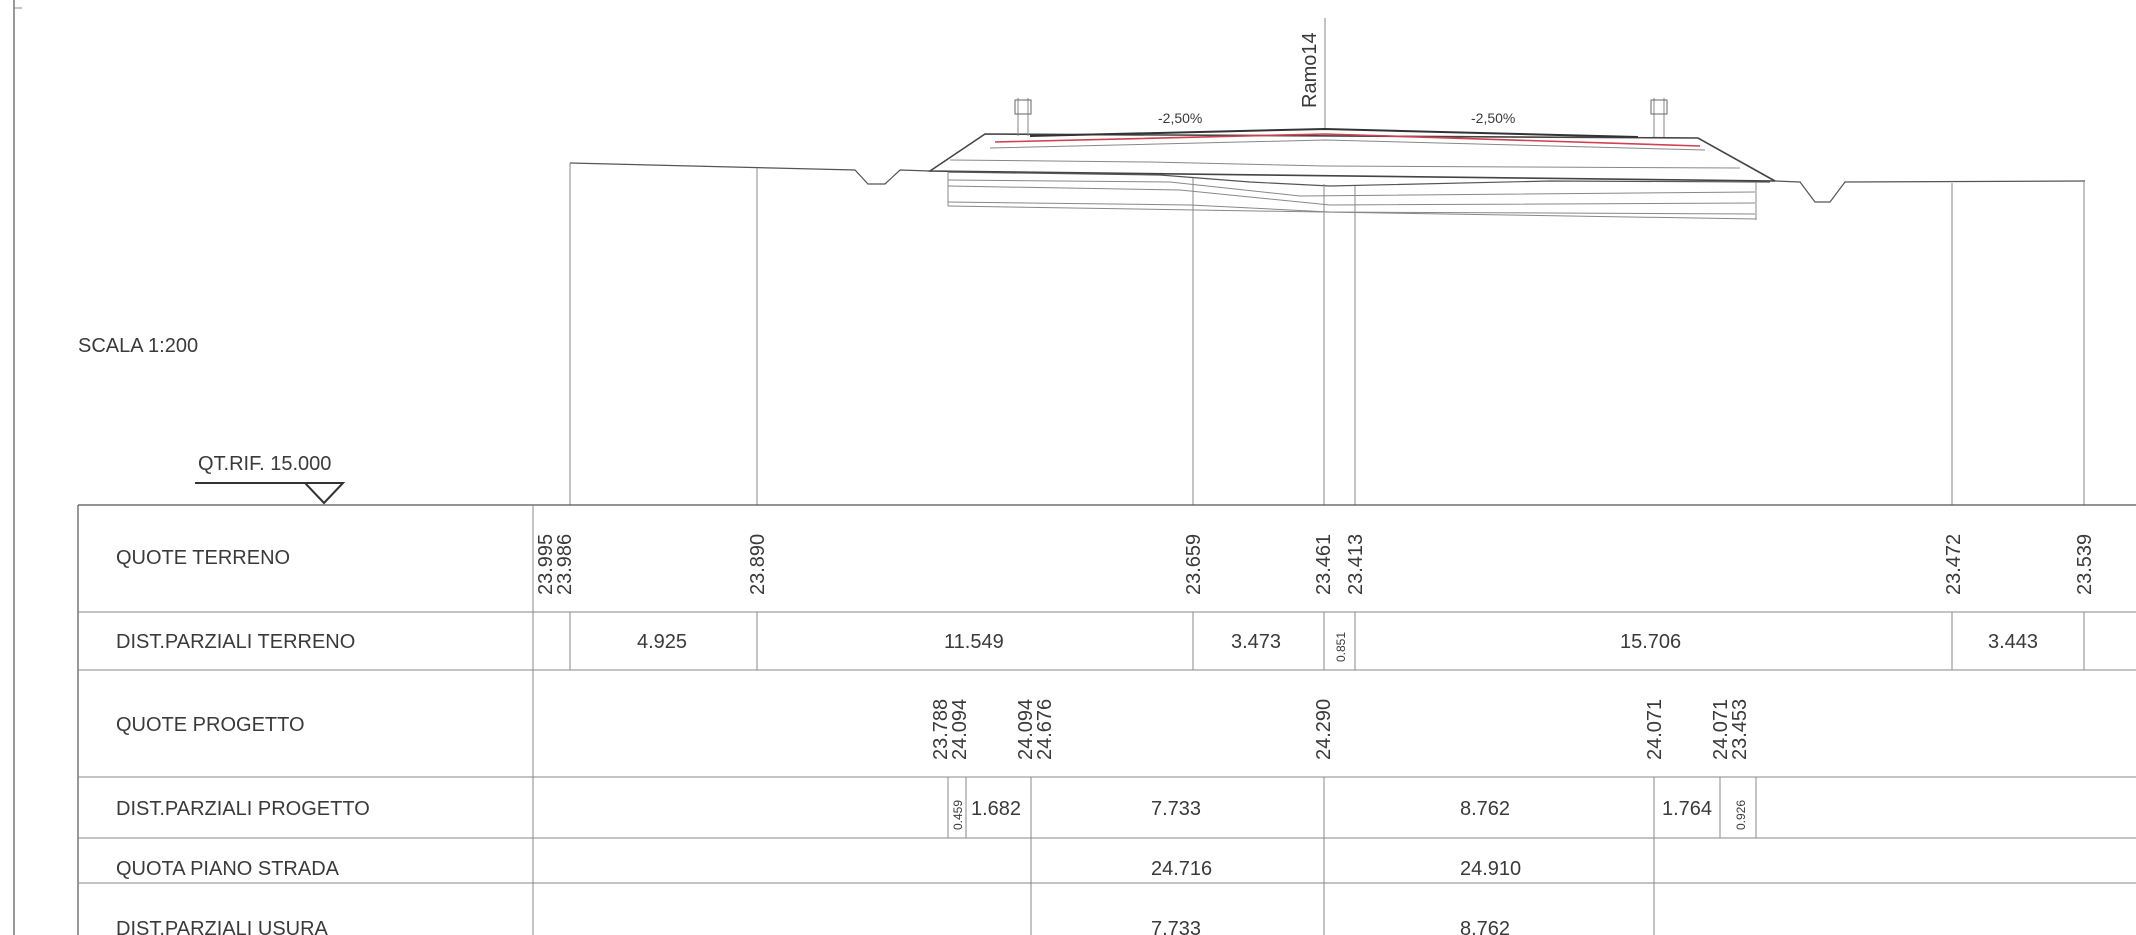 The image size is (2136, 935). I want to click on slope-right: -2,50%, so click(1493, 118).